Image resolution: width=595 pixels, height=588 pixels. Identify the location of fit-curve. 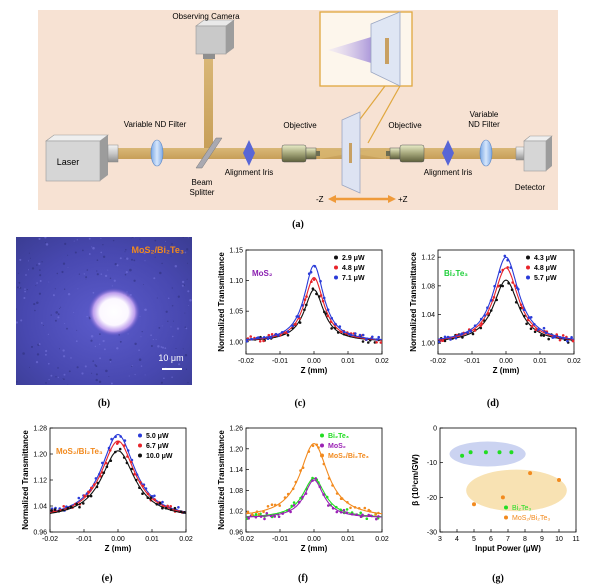
(314, 497).